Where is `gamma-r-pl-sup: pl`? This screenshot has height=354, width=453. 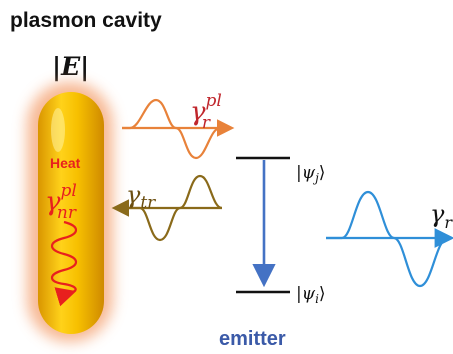 gamma-r-pl-sup: pl is located at coordinates (214, 101).